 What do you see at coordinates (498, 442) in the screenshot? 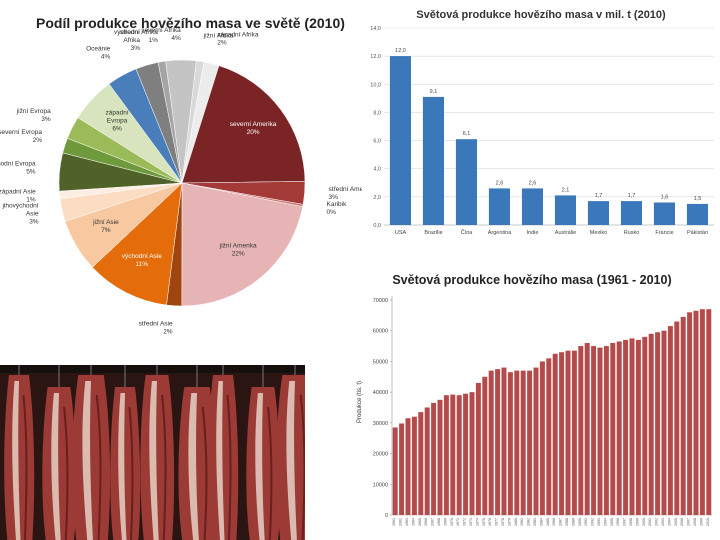
I see `col-bar-1977` at bounding box center [498, 442].